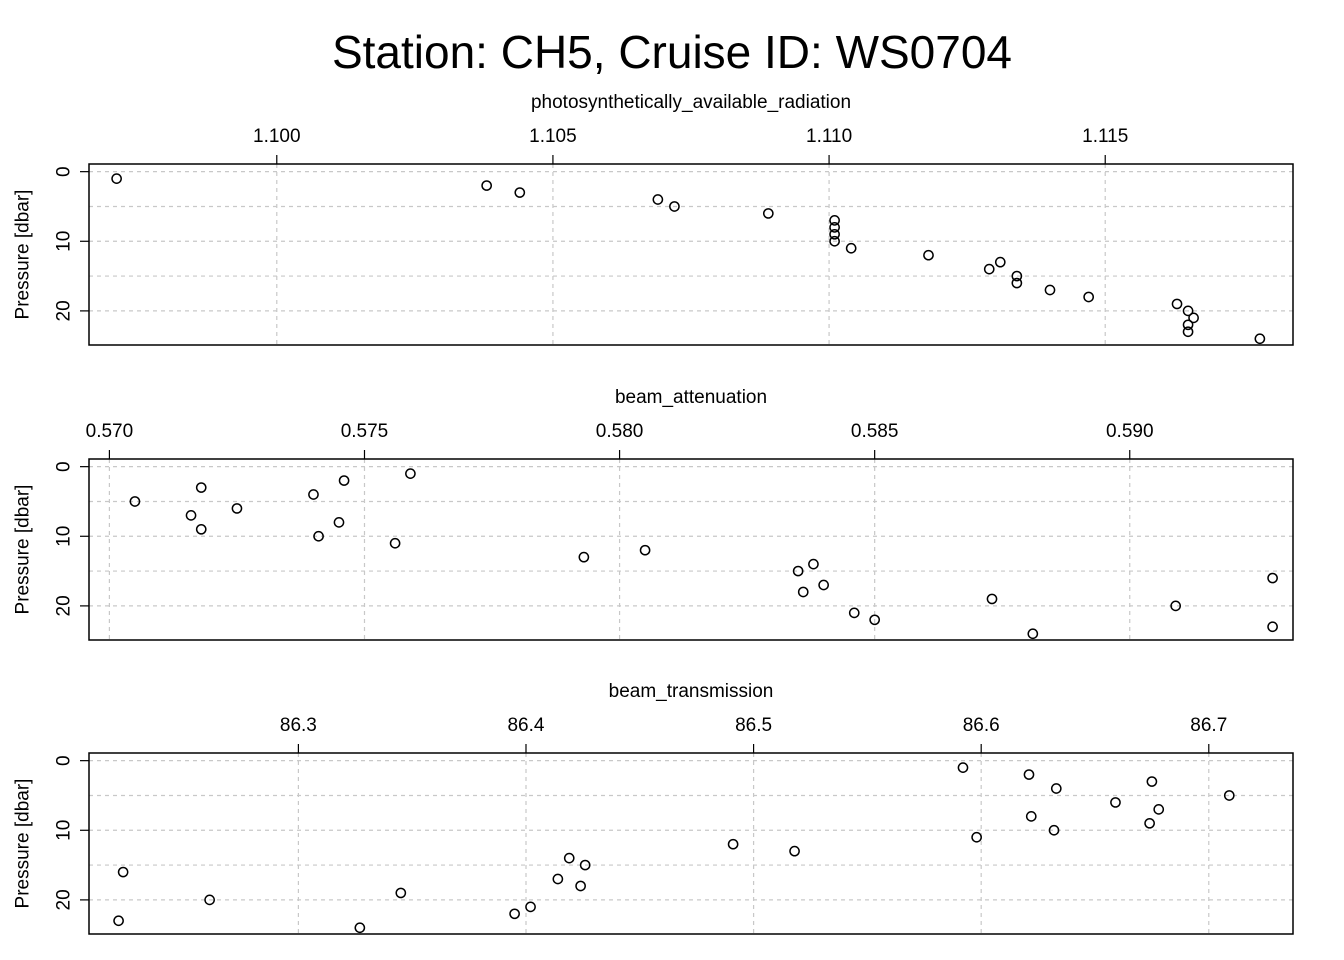 Image resolution: width=1344 pixels, height=960 pixels. I want to click on x-tick-label: 86.4, so click(525, 725).